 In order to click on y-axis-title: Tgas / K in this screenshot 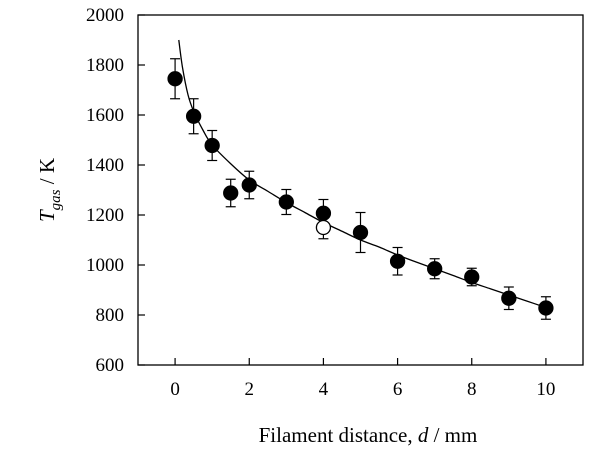, I will do `click(49, 190)`.